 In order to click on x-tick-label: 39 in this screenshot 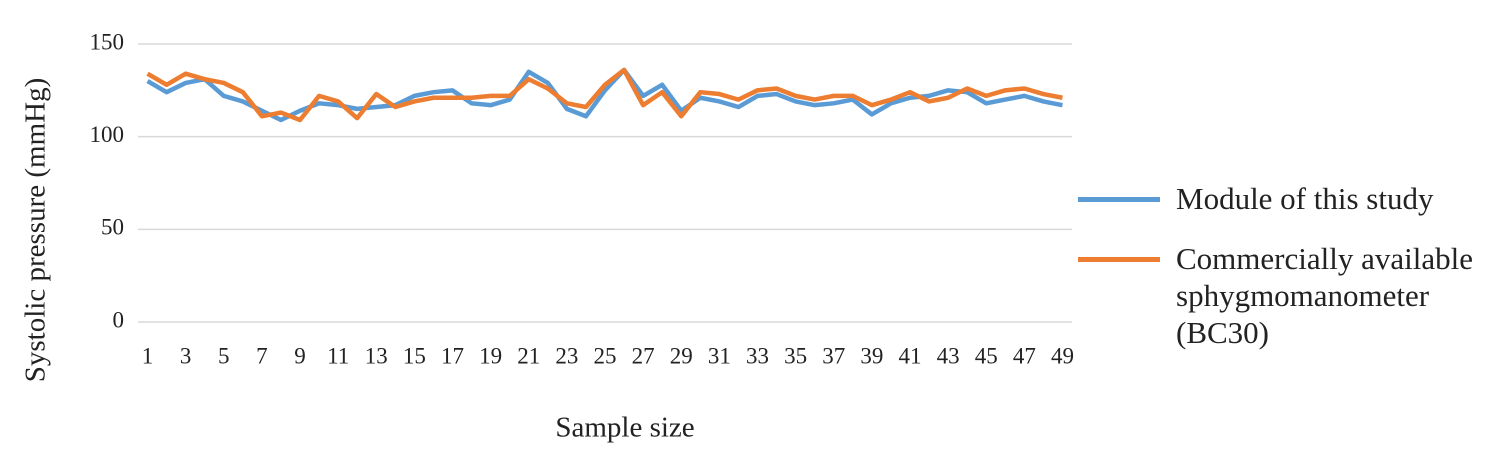, I will do `click(871, 355)`.